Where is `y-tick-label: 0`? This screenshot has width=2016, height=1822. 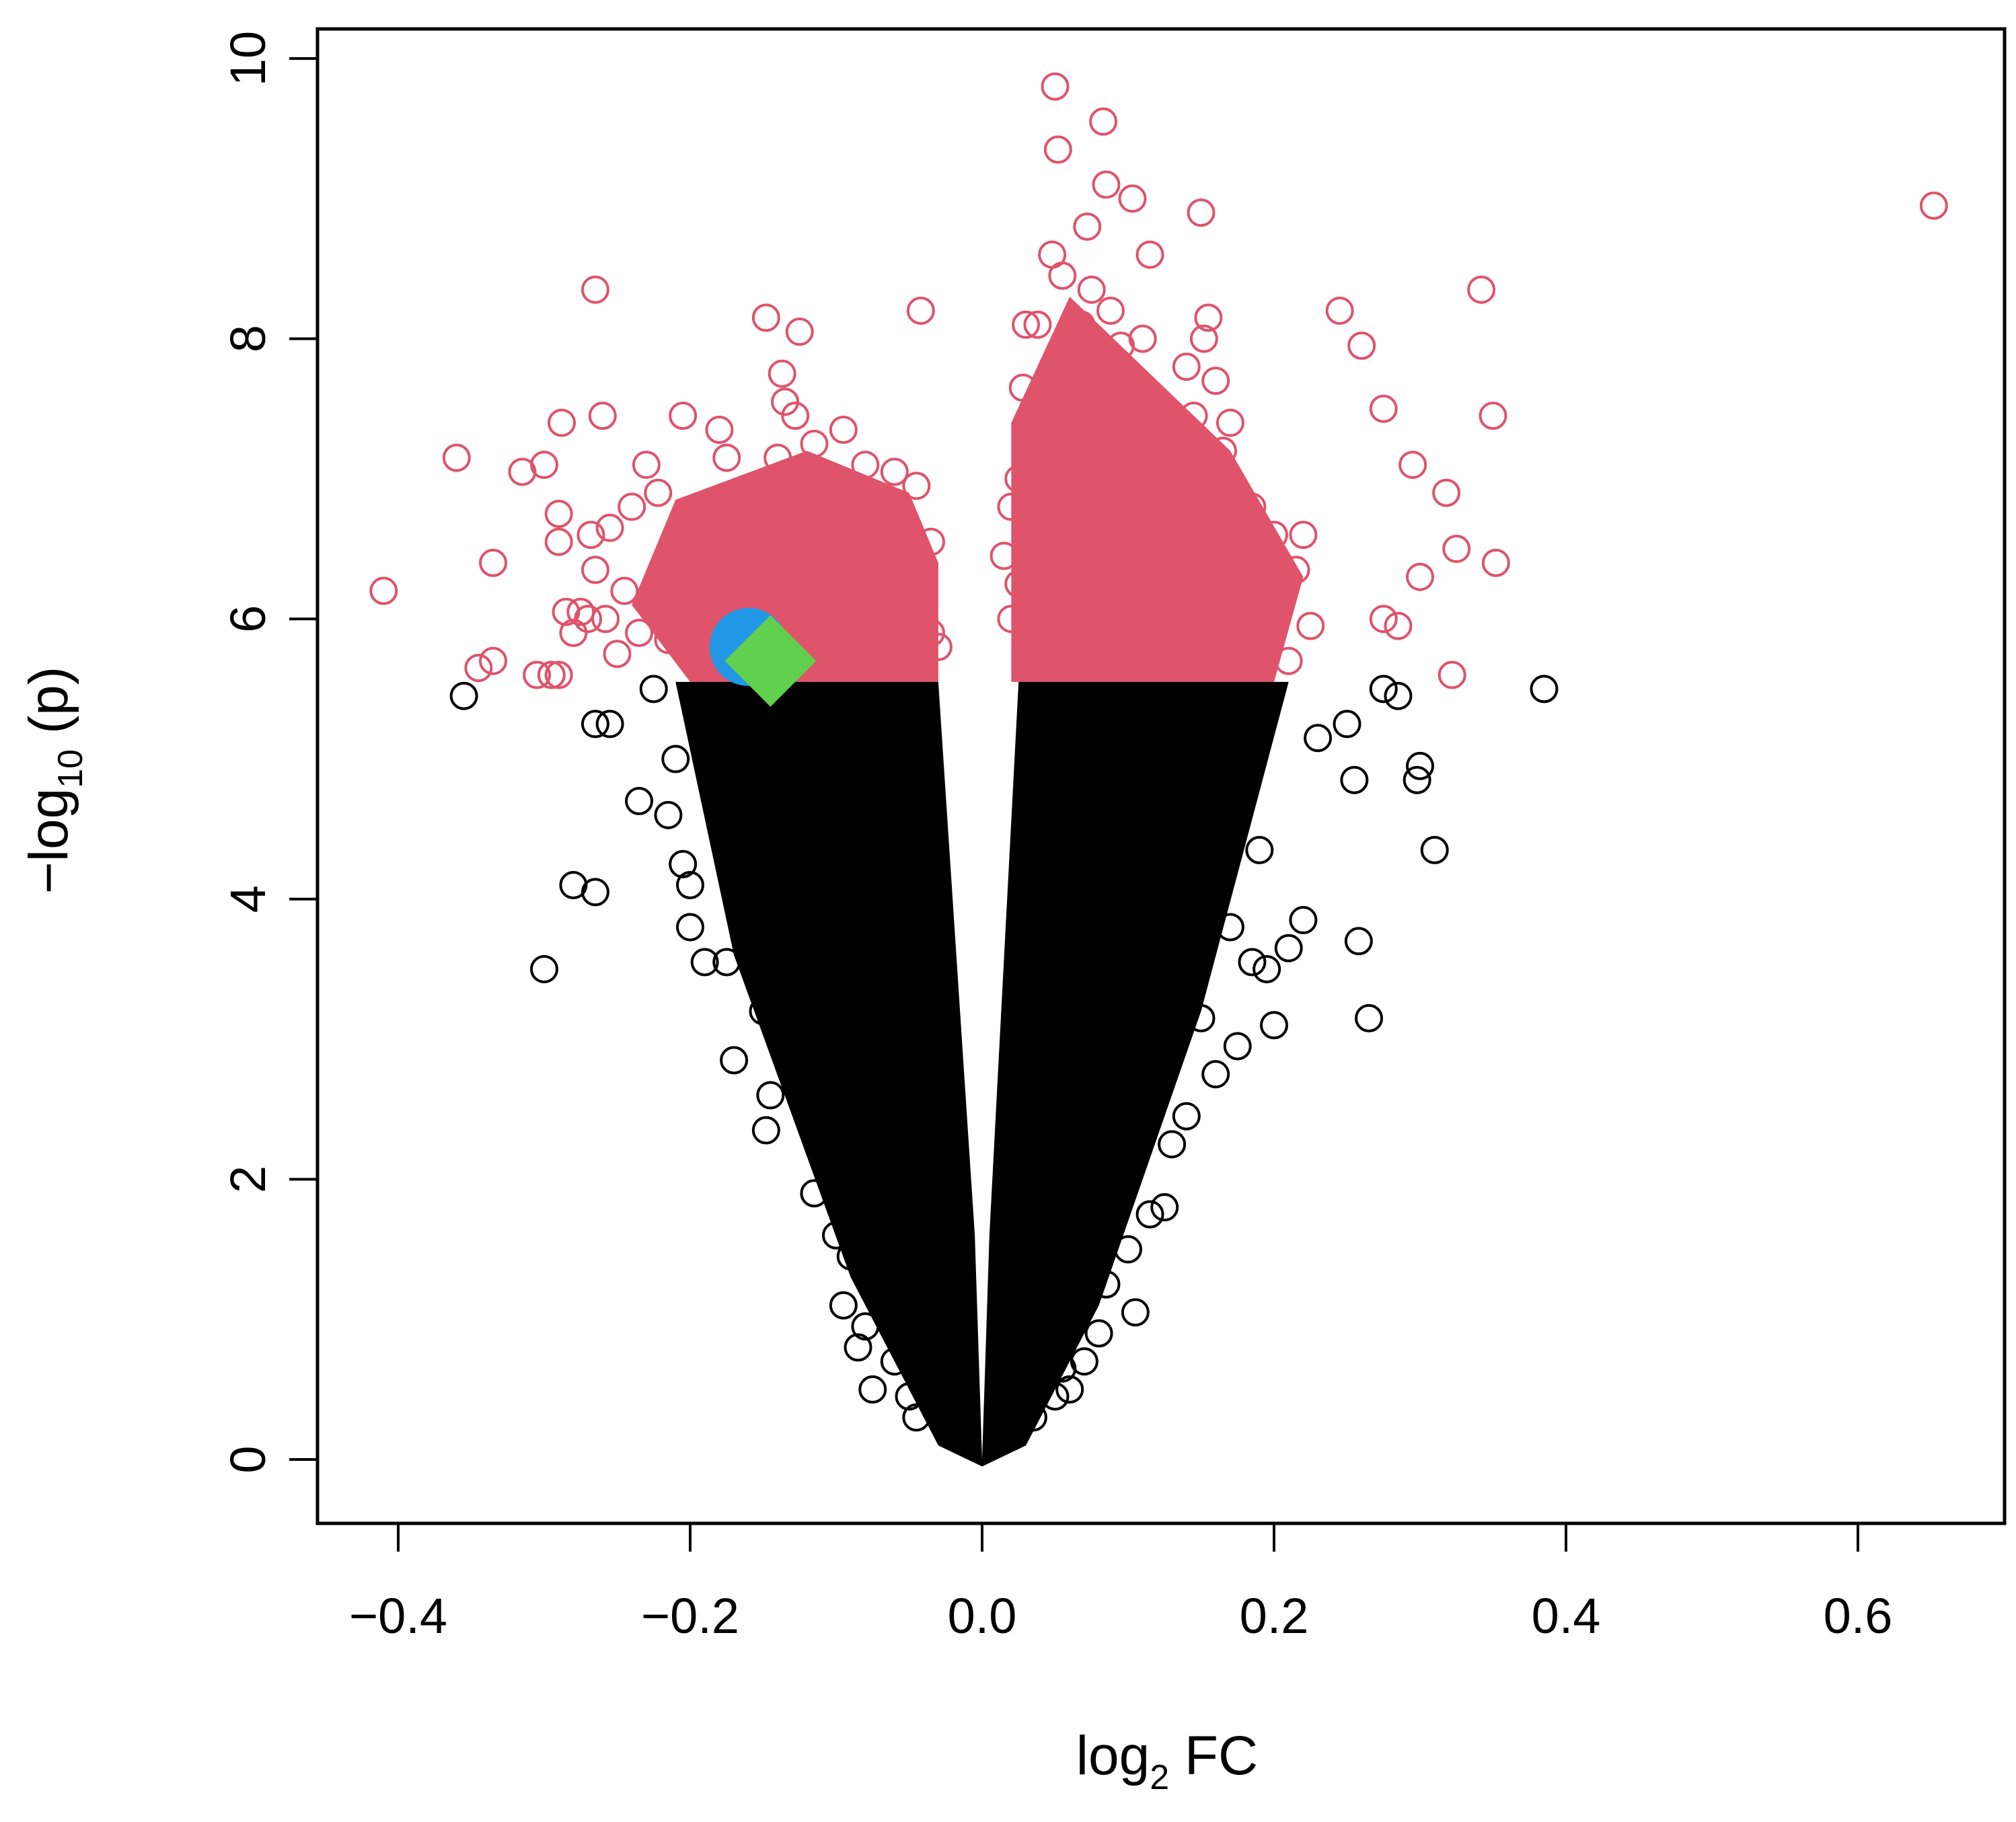
y-tick-label: 0 is located at coordinates (248, 1459).